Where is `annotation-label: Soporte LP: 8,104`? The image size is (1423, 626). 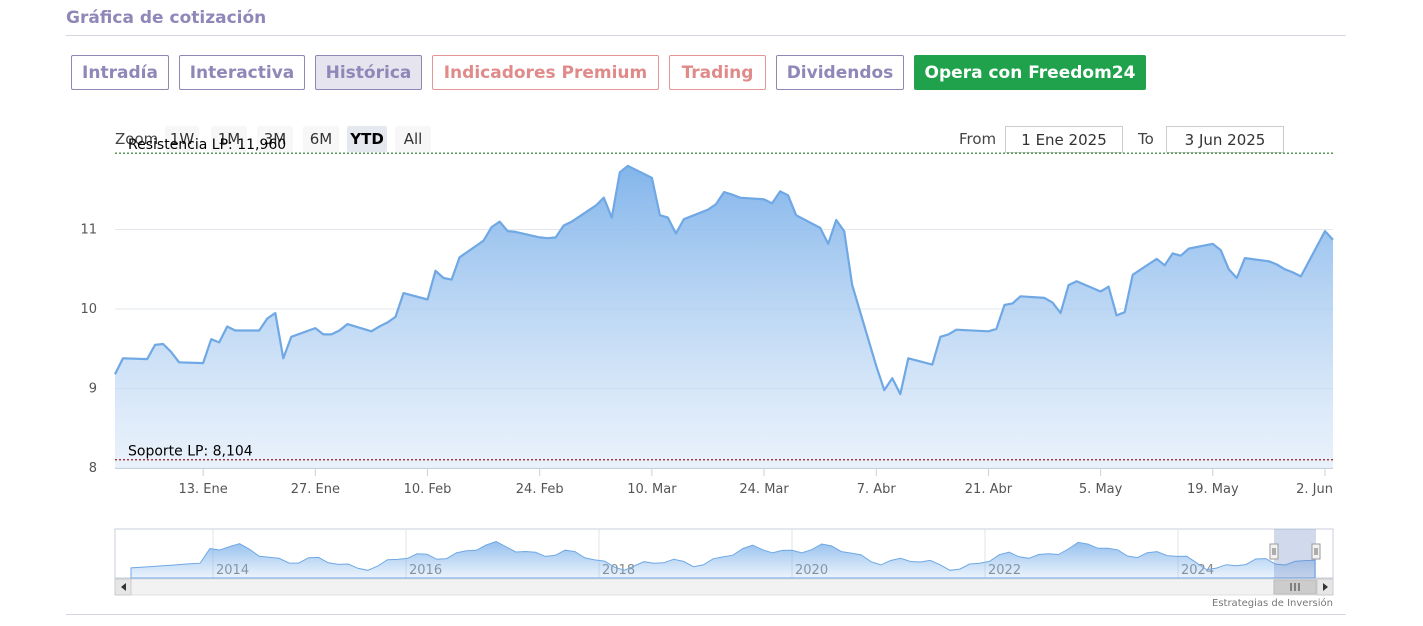 annotation-label: Soporte LP: 8,104 is located at coordinates (190, 452).